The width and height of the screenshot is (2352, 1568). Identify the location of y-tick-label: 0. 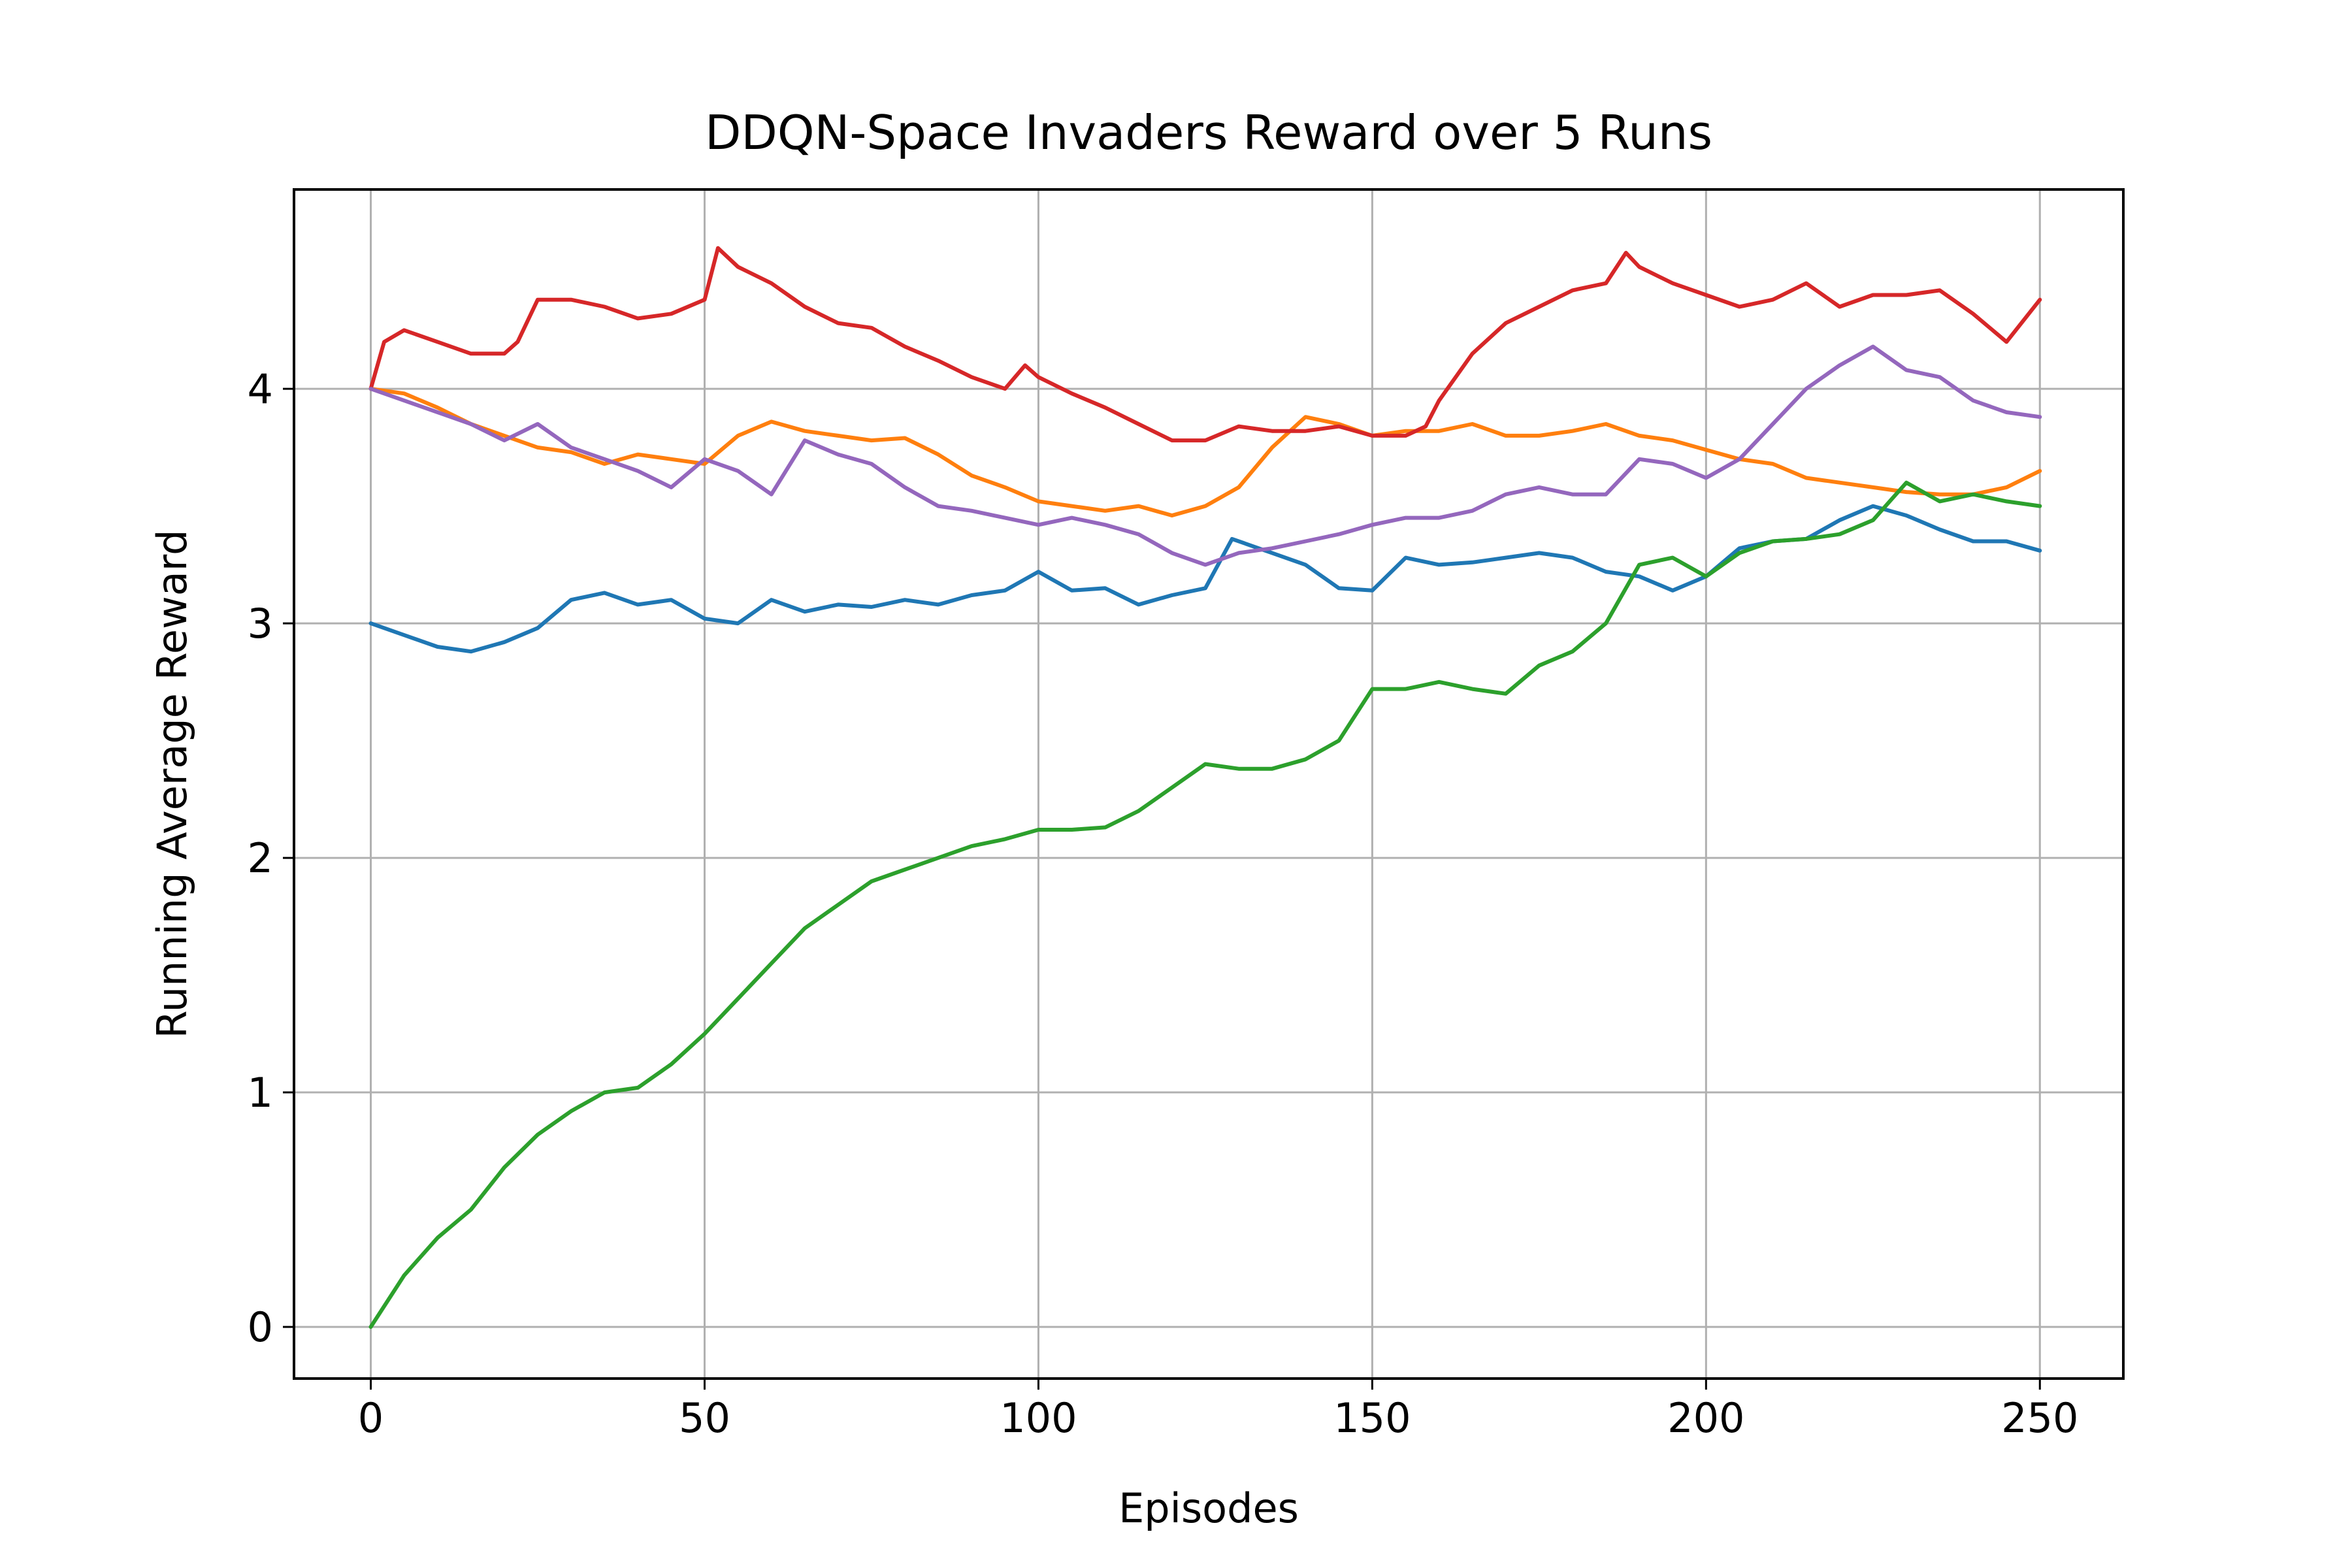
(260, 1327).